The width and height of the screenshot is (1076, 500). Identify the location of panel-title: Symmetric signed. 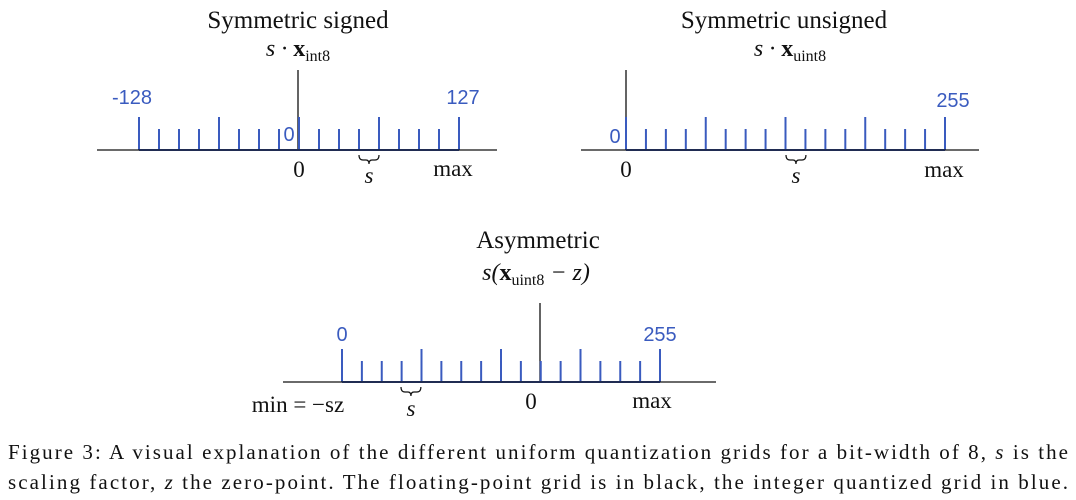
(298, 20).